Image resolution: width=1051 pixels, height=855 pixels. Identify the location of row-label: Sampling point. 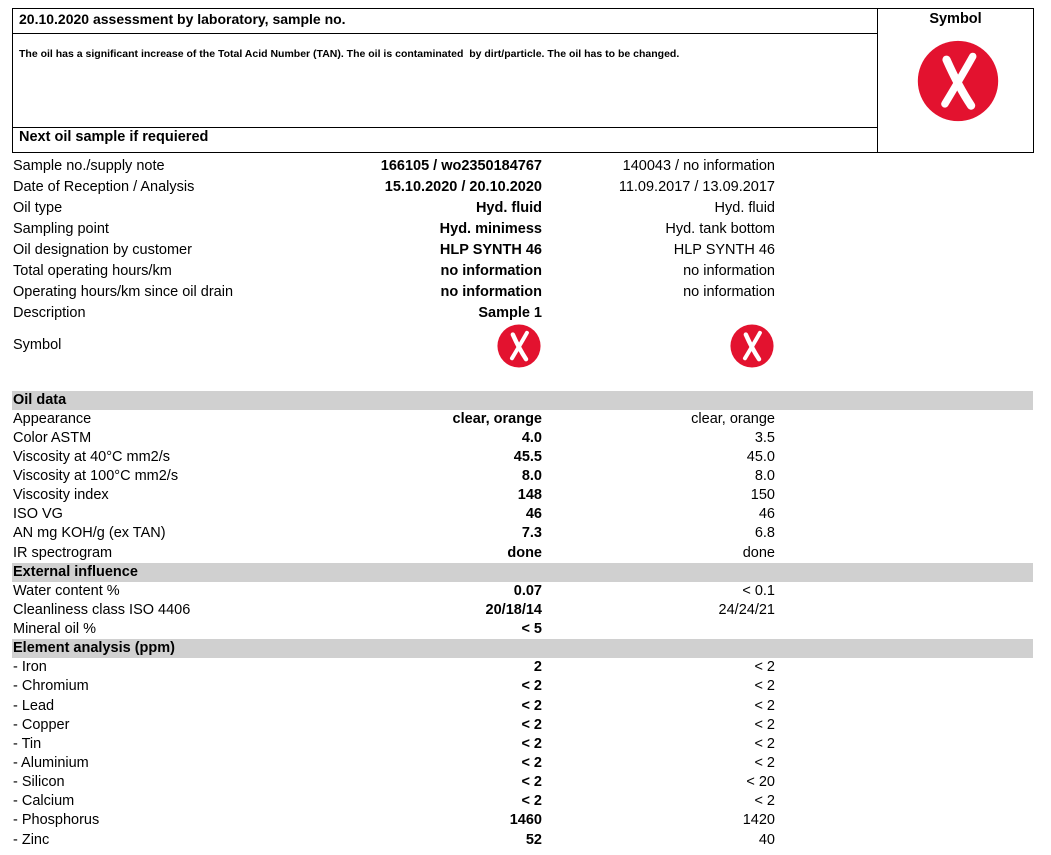
(61, 228).